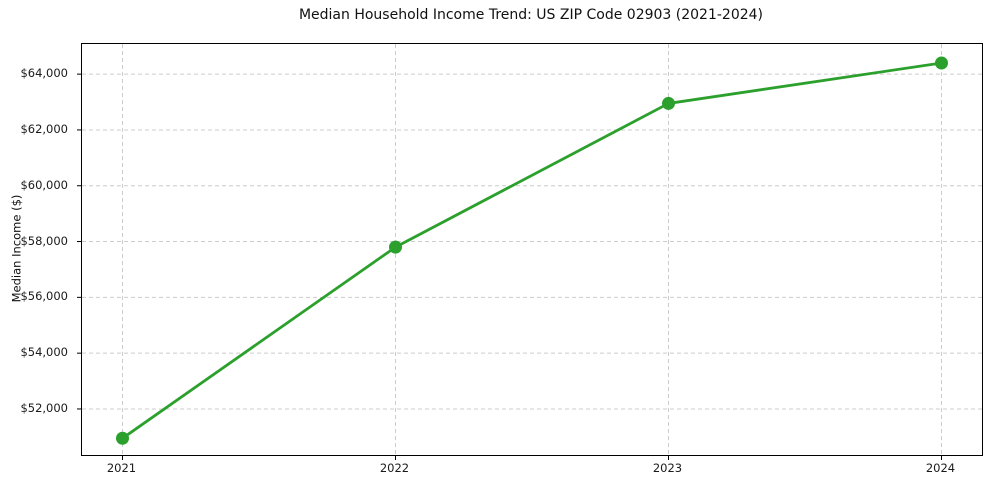 The width and height of the screenshot is (989, 490). What do you see at coordinates (940, 468) in the screenshot?
I see `x-tick-label: 2024` at bounding box center [940, 468].